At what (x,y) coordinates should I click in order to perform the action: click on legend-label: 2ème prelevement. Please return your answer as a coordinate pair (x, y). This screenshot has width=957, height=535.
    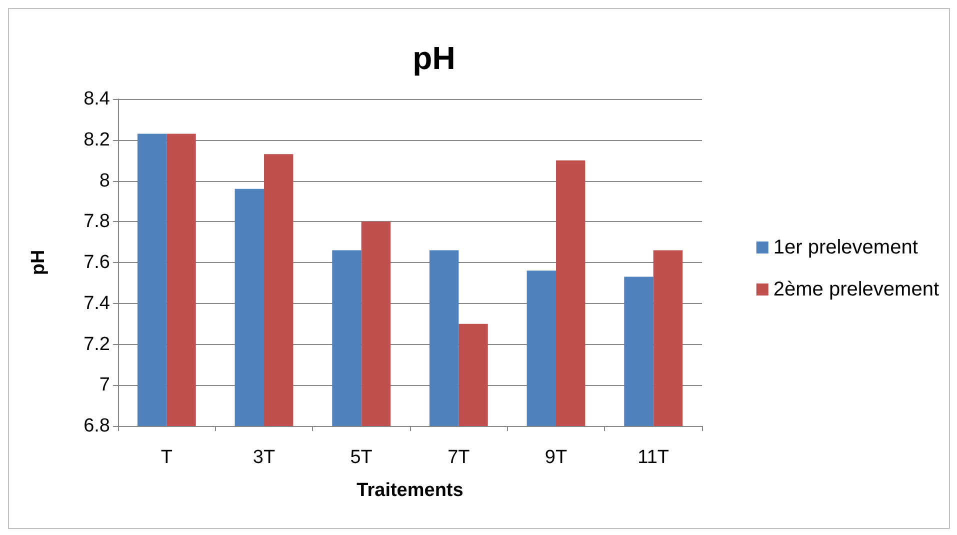
    Looking at the image, I should click on (856, 289).